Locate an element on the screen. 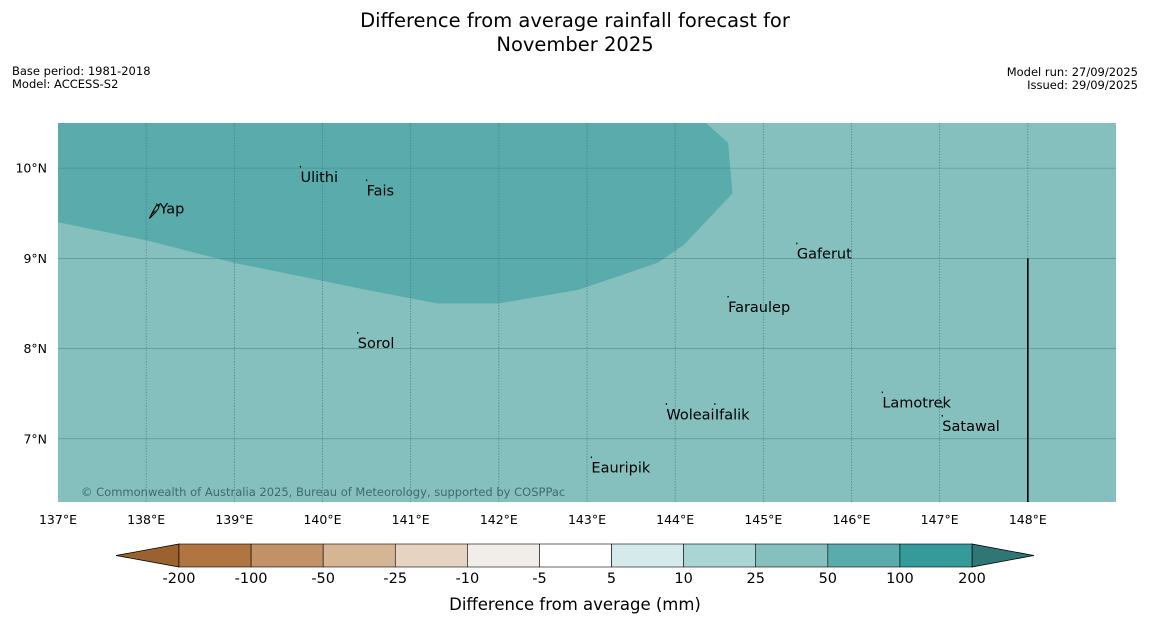 The image size is (1150, 644). place-label: Eauripik is located at coordinates (620, 469).